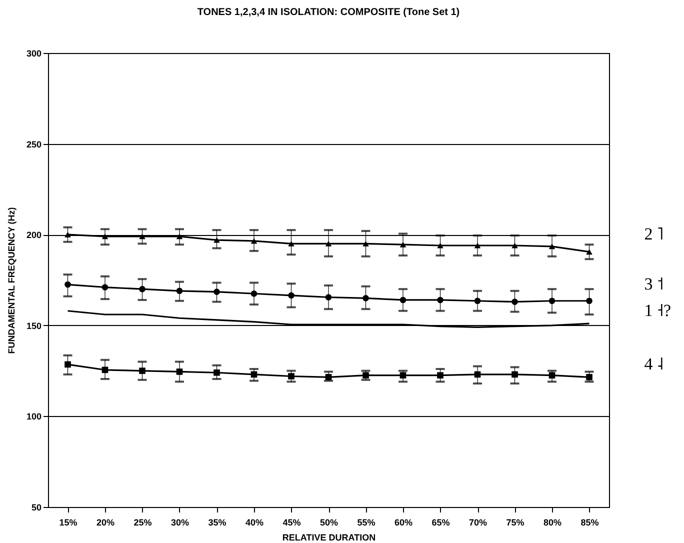 This screenshot has height=543, width=684. I want to click on x-tick-label: 15%, so click(68, 523).